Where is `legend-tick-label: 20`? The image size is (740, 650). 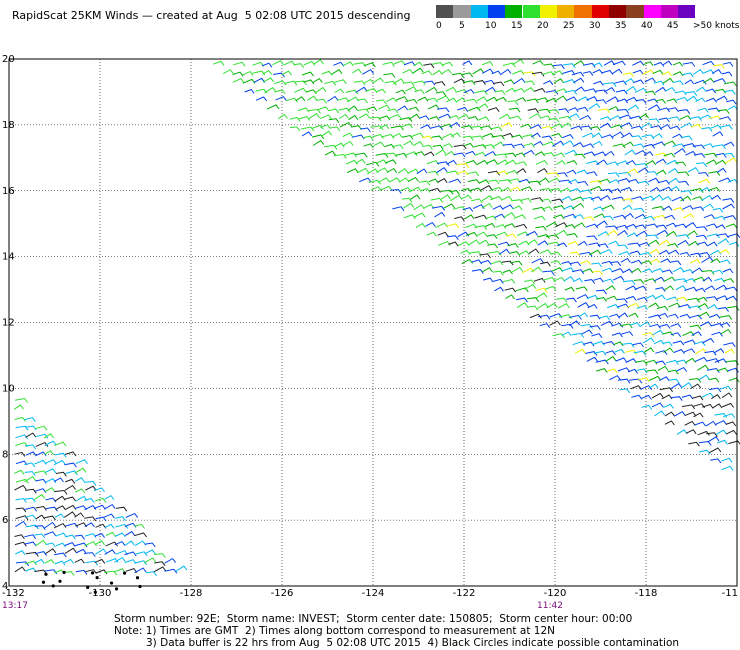
legend-tick-label: 20 is located at coordinates (543, 26).